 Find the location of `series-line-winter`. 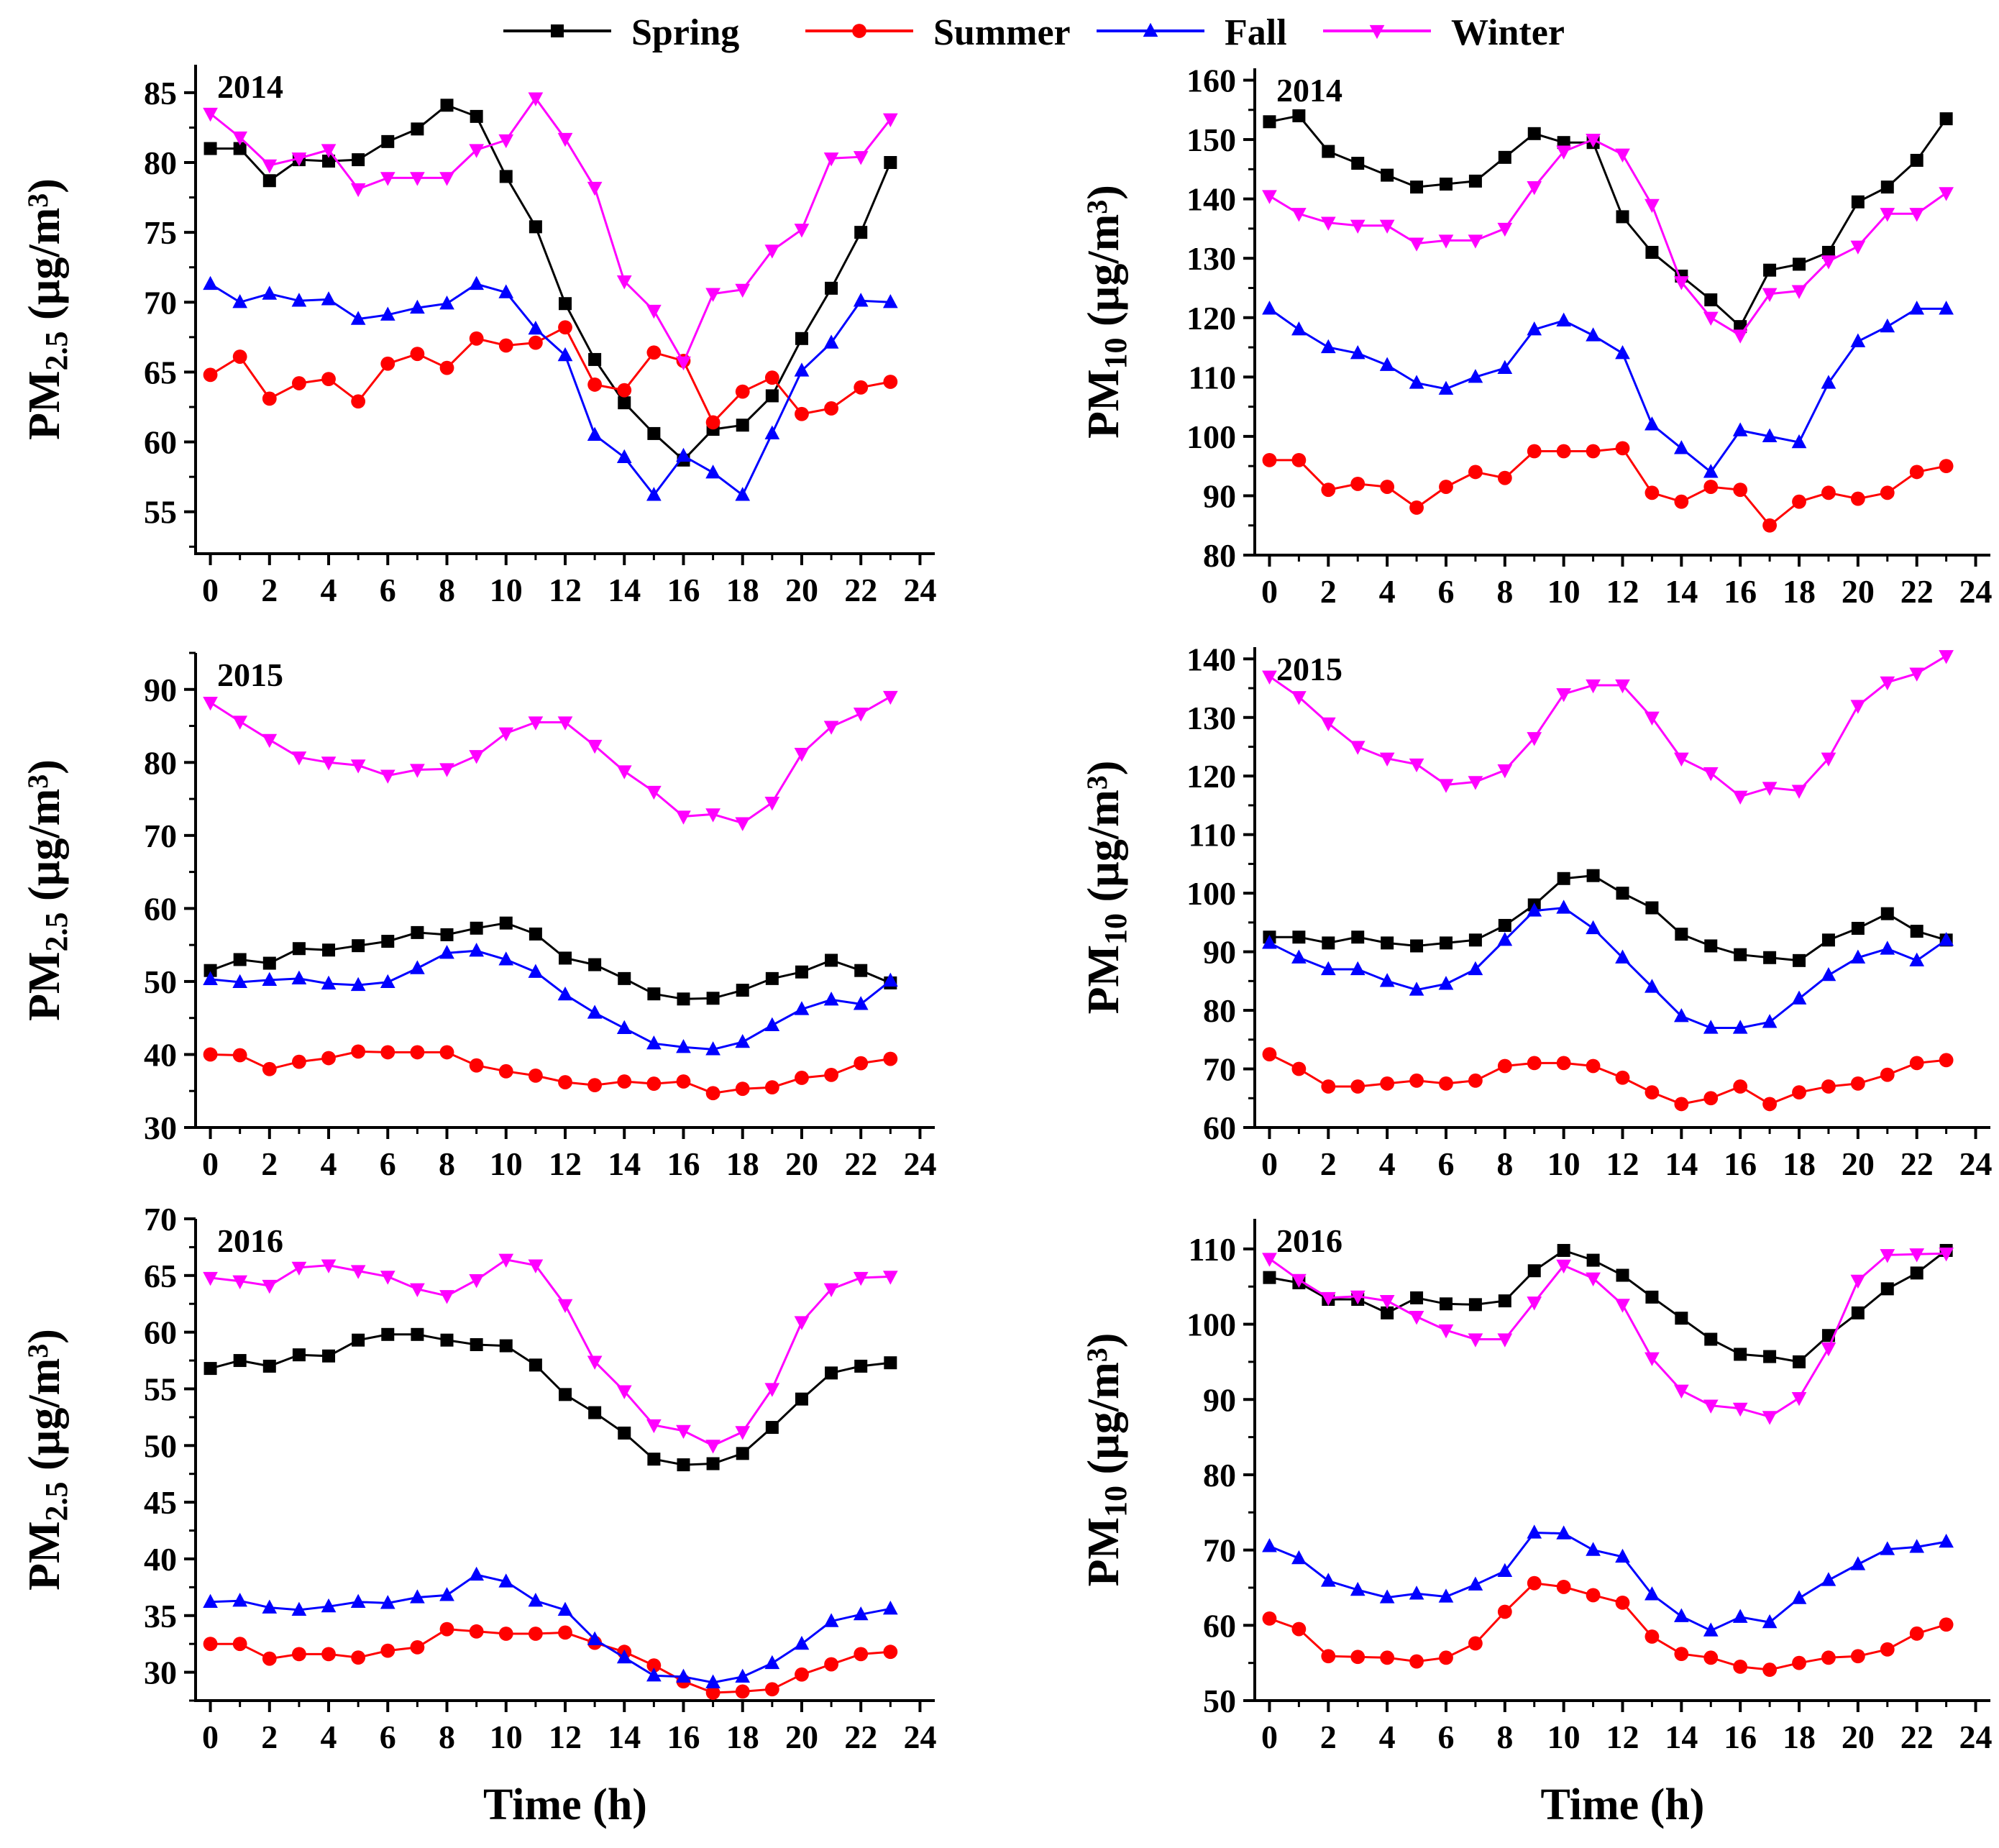

series-line-winter is located at coordinates (1607, 726).